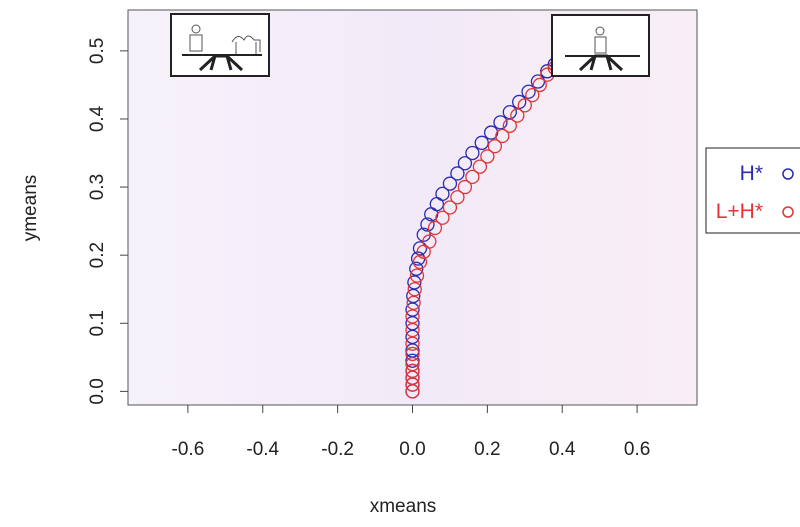  Describe the element at coordinates (487, 449) in the screenshot. I see `x-tick-label: 0.2` at that location.